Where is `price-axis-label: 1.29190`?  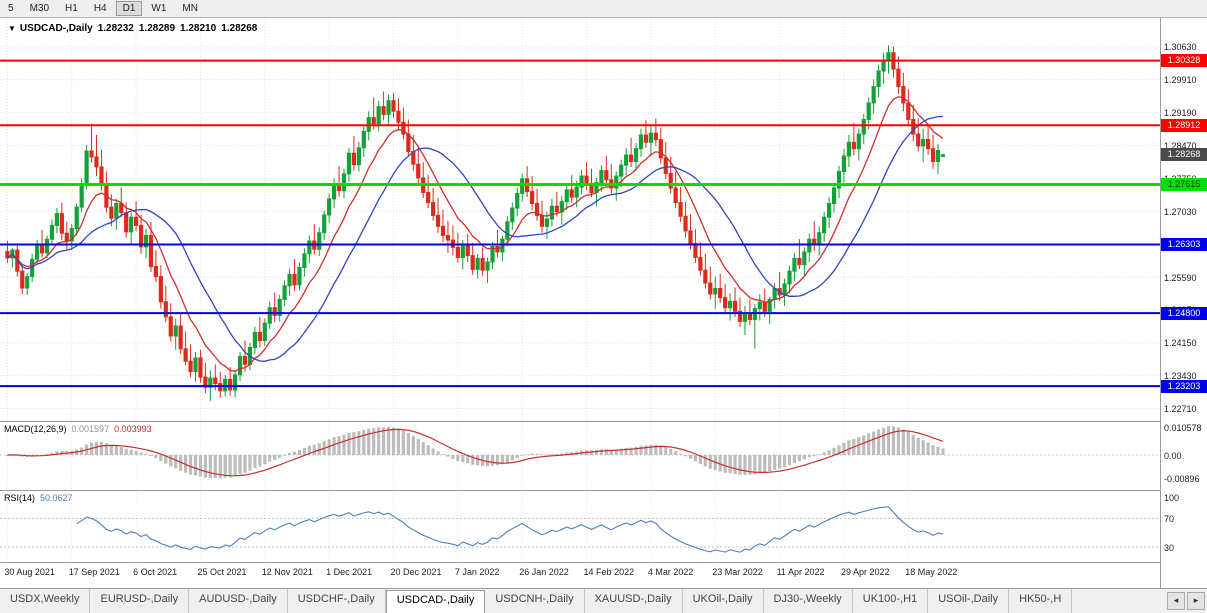
price-axis-label: 1.29190 is located at coordinates (1180, 113).